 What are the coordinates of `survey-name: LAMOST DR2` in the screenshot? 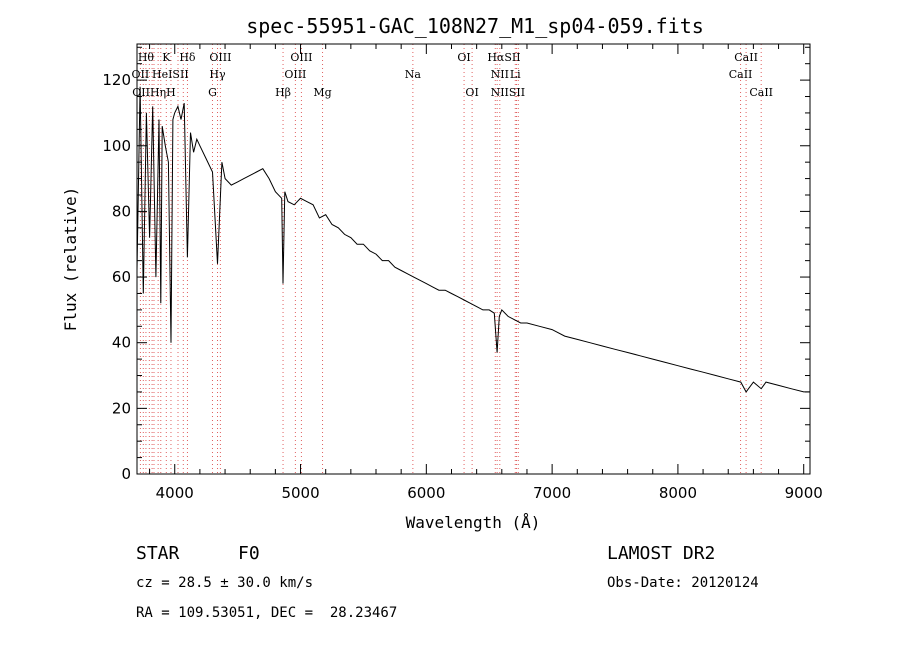 It's located at (661, 553).